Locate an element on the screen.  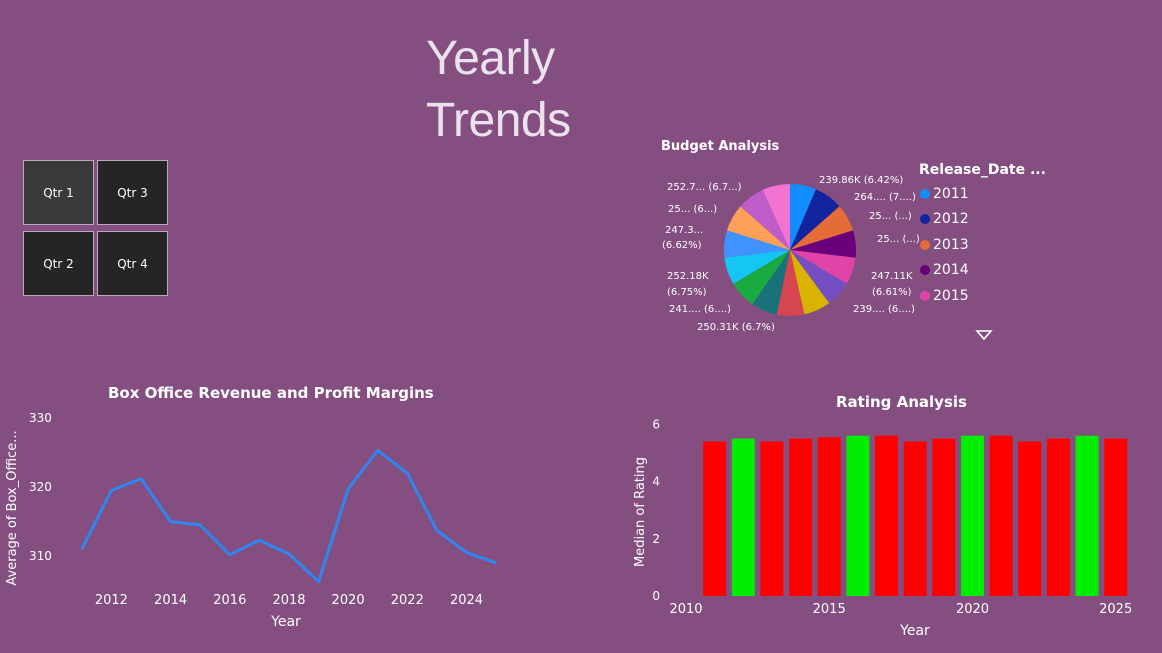
rating-bar-2016 is located at coordinates (858, 515).